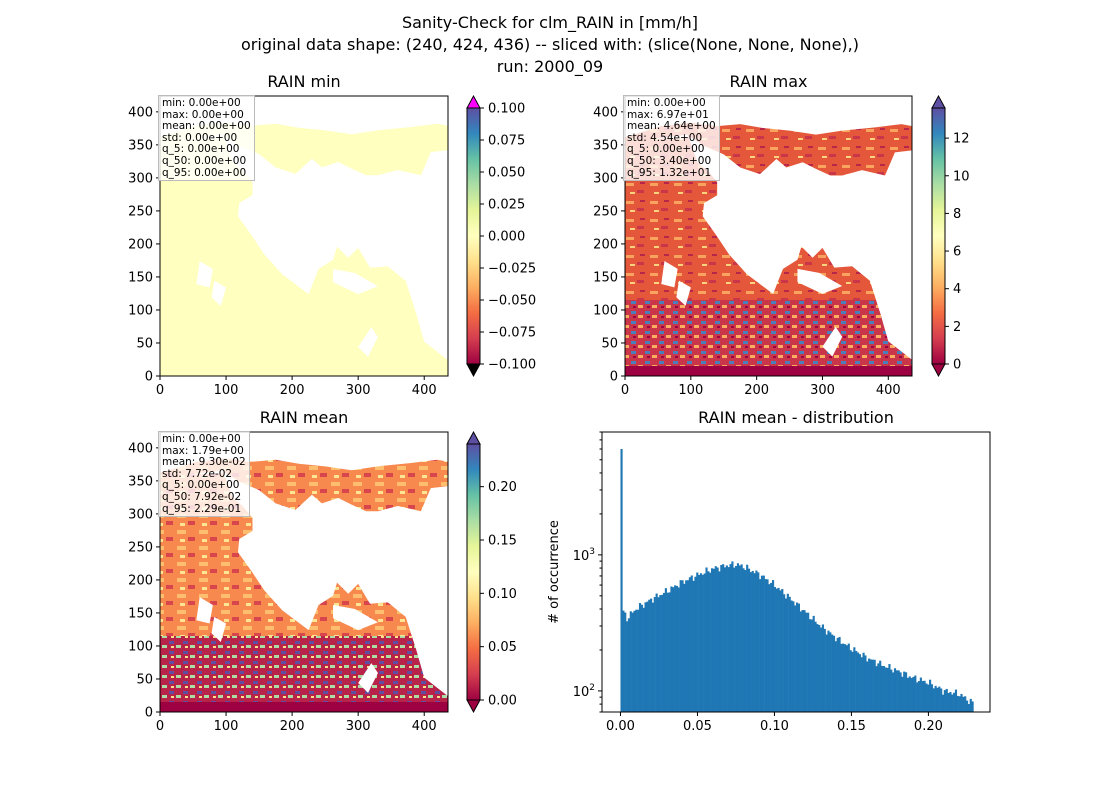  I want to click on suptitle-line-1: Sanity-Check for clm_RAIN in [mm/h], so click(550, 22).